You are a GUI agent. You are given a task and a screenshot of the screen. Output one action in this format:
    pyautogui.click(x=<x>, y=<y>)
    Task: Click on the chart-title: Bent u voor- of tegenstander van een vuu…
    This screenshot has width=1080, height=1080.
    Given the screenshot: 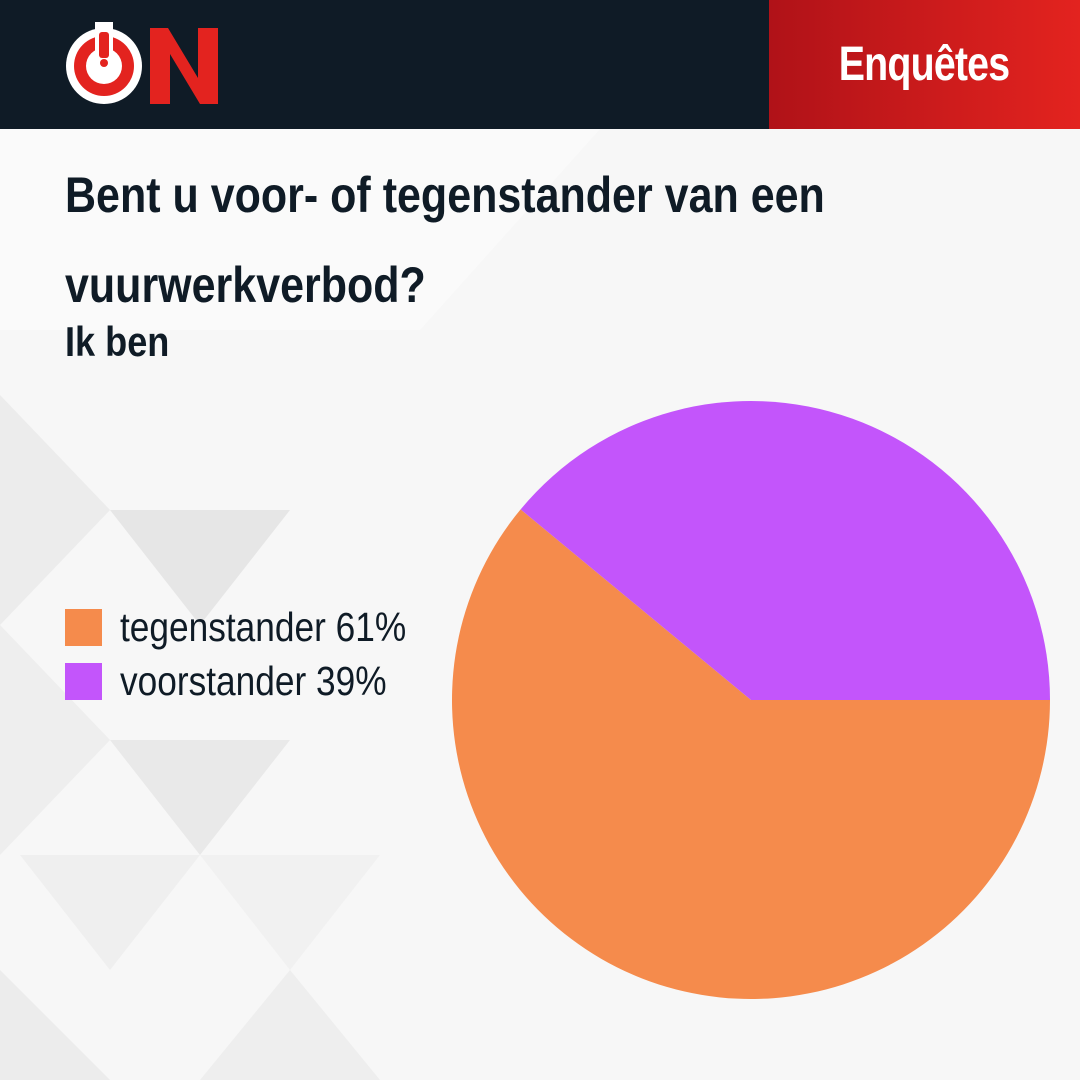 What is the action you would take?
    pyautogui.click(x=445, y=240)
    